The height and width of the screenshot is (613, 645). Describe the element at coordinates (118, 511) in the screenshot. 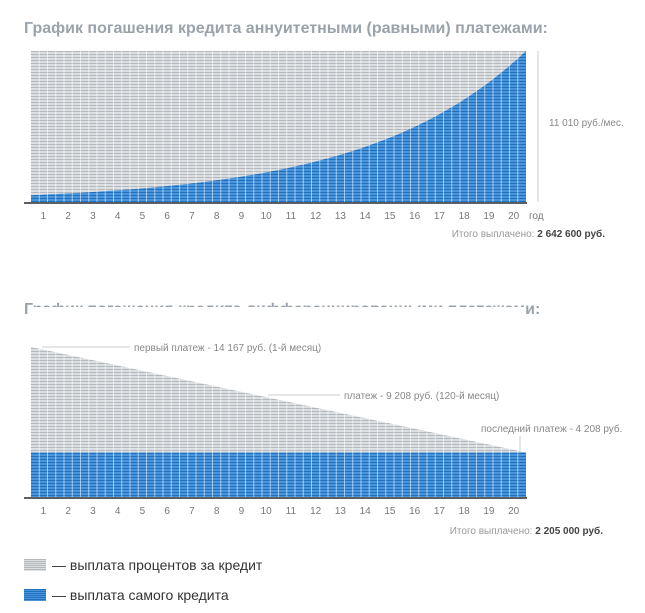

I see `differentiated-tick-label: 4` at that location.